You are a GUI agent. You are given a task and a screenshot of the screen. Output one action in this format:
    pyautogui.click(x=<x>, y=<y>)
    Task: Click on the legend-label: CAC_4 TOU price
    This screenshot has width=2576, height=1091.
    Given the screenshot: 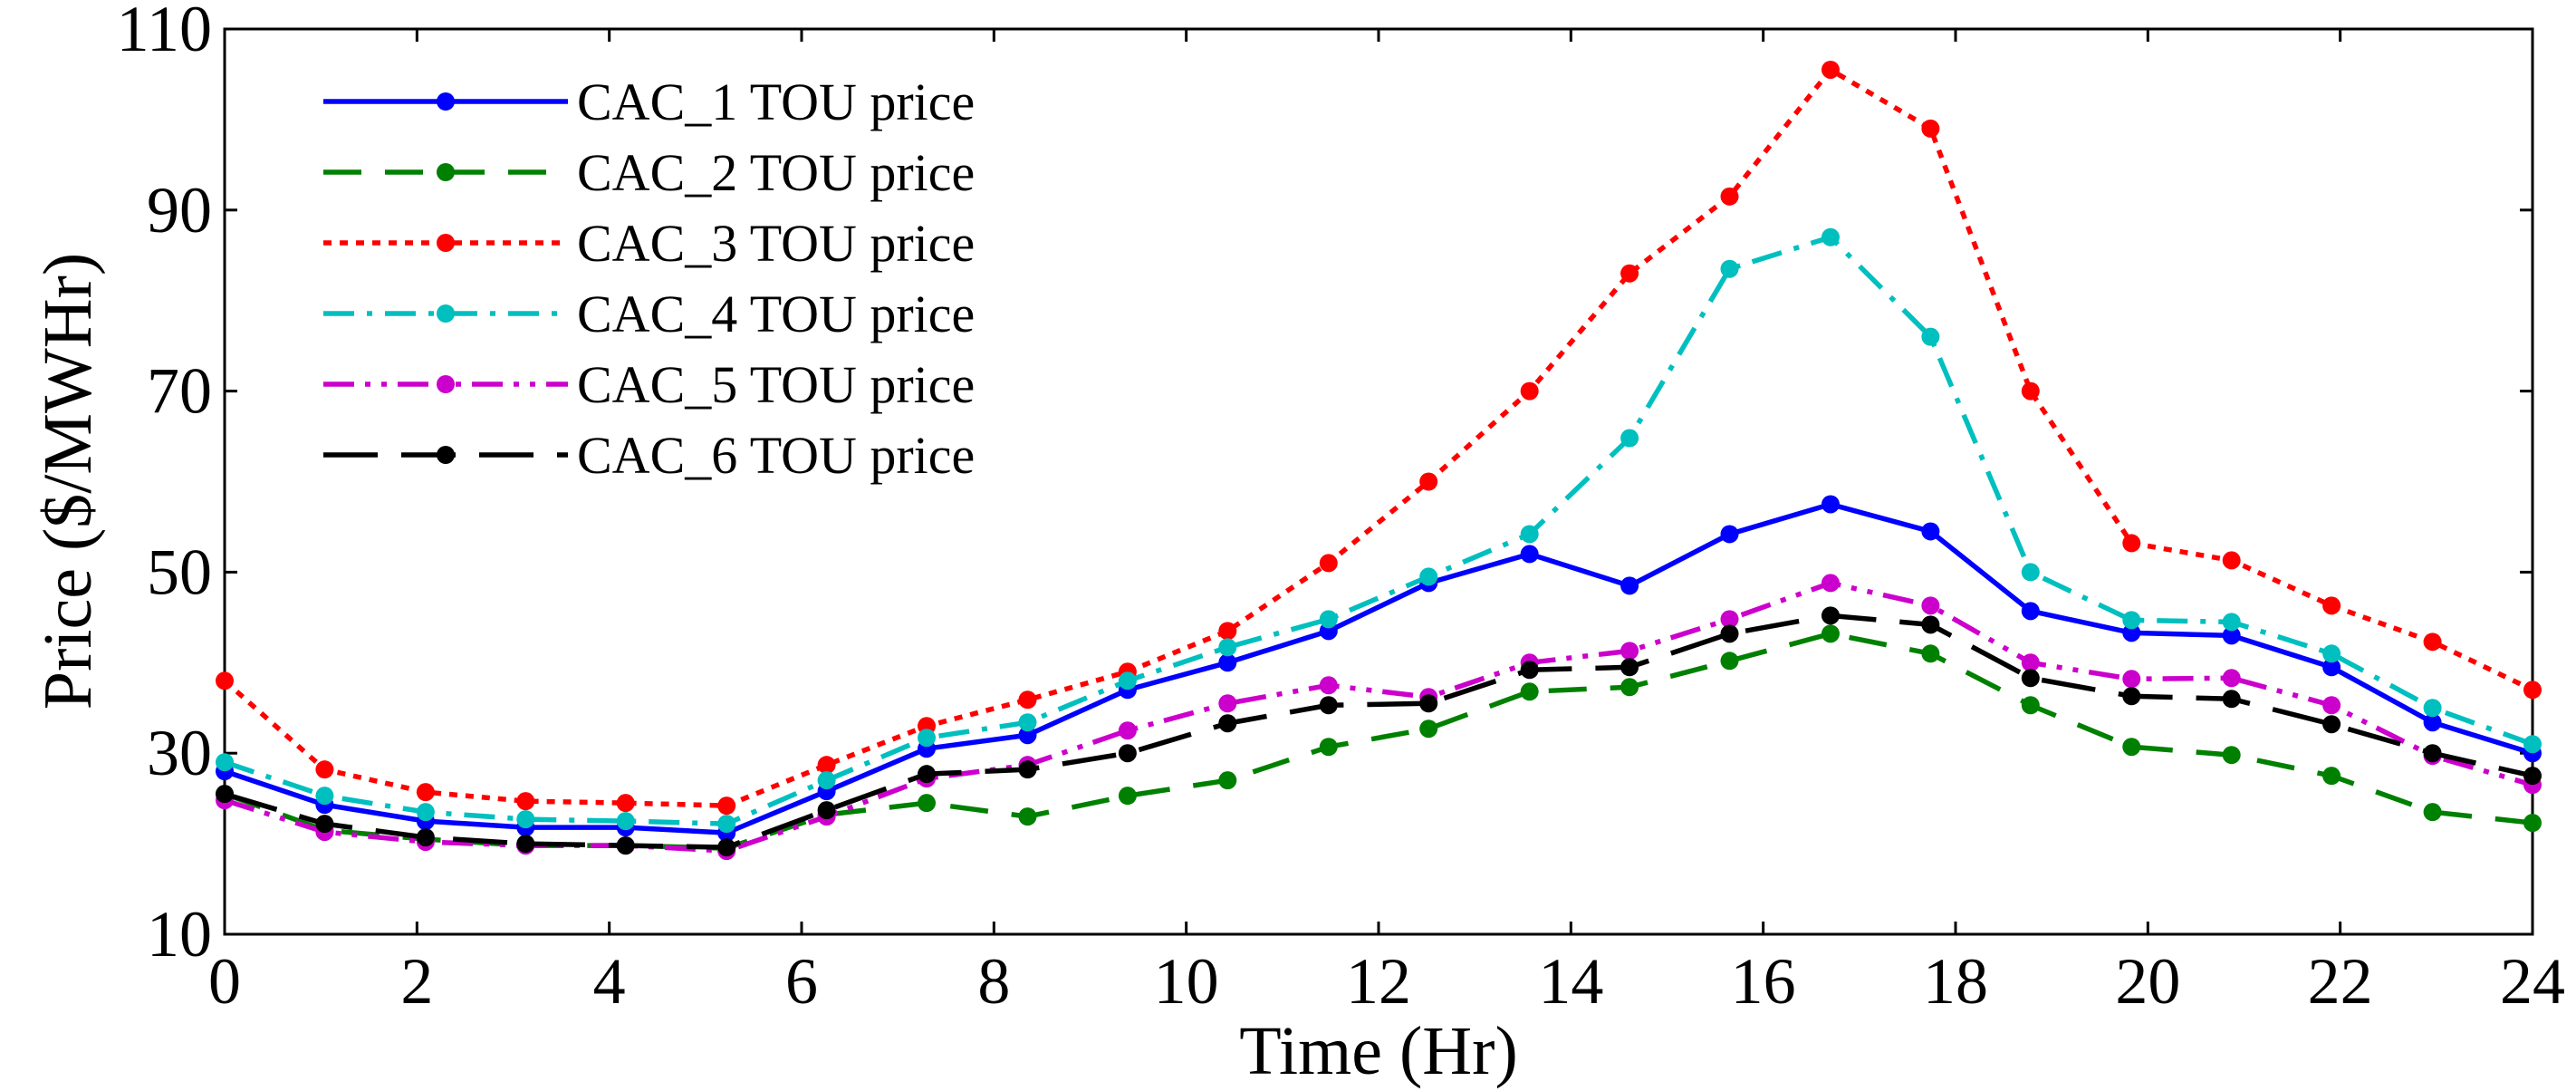 What is the action you would take?
    pyautogui.click(x=776, y=314)
    